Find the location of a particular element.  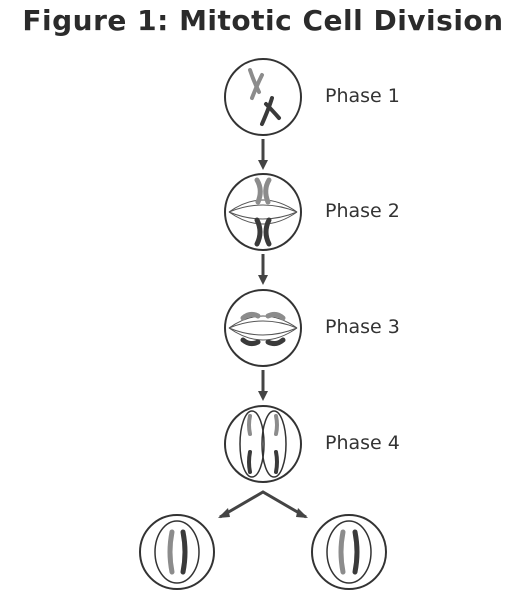

phase-2-cell is located at coordinates (263, 212).